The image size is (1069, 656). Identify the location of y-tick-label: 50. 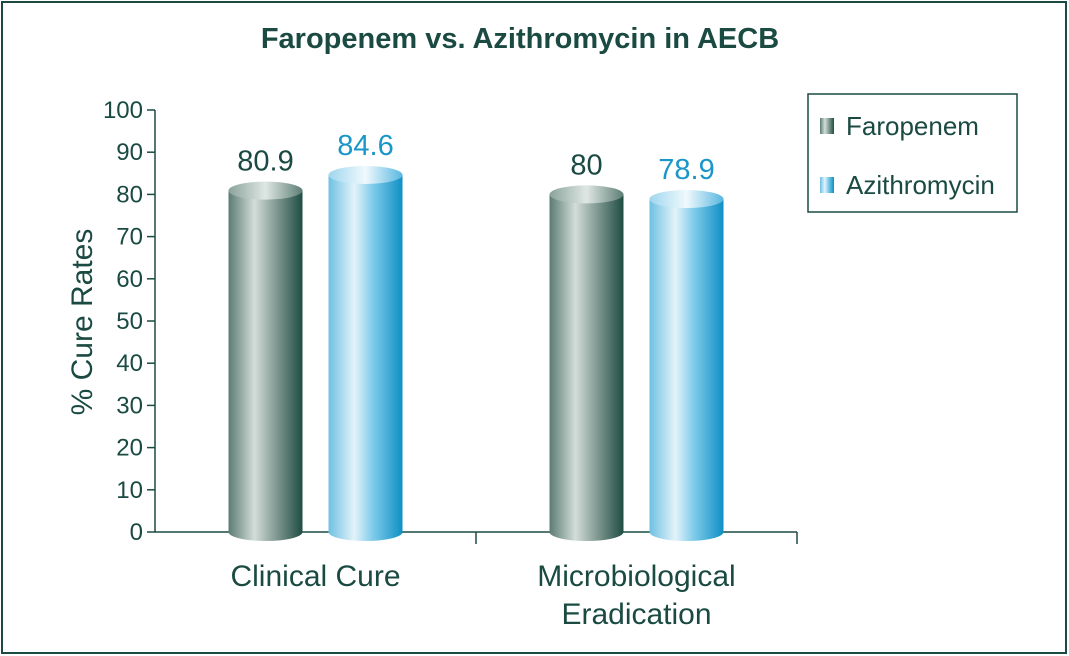
(129, 321).